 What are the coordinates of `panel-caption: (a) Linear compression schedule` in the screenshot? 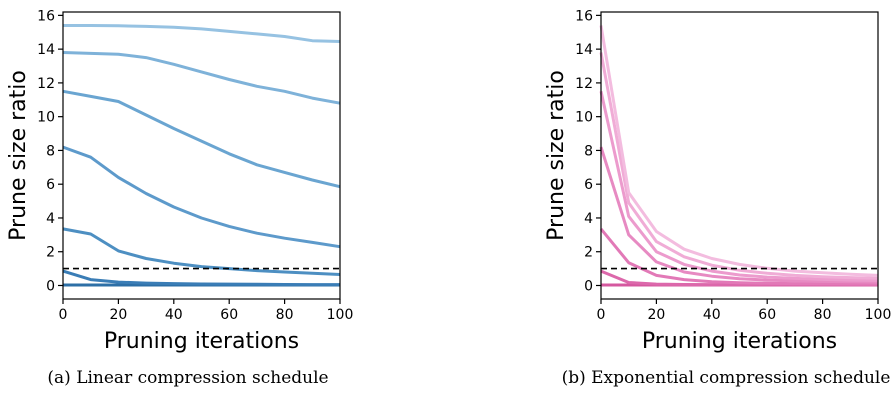 It's located at (187, 378).